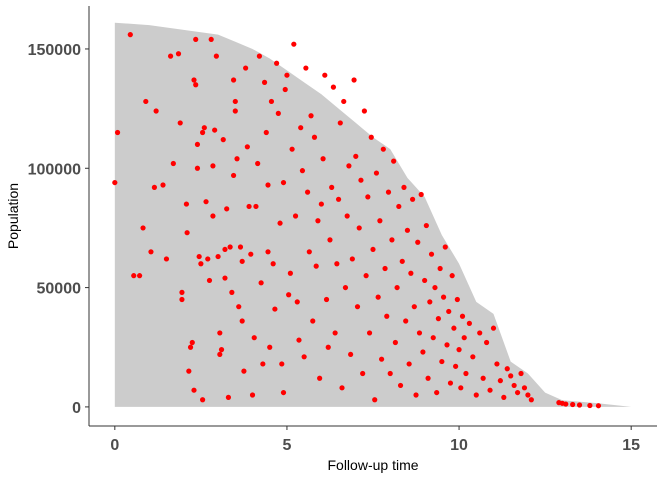 The image size is (672, 480). I want to click on y-tick-label: 100000, so click(54, 169).